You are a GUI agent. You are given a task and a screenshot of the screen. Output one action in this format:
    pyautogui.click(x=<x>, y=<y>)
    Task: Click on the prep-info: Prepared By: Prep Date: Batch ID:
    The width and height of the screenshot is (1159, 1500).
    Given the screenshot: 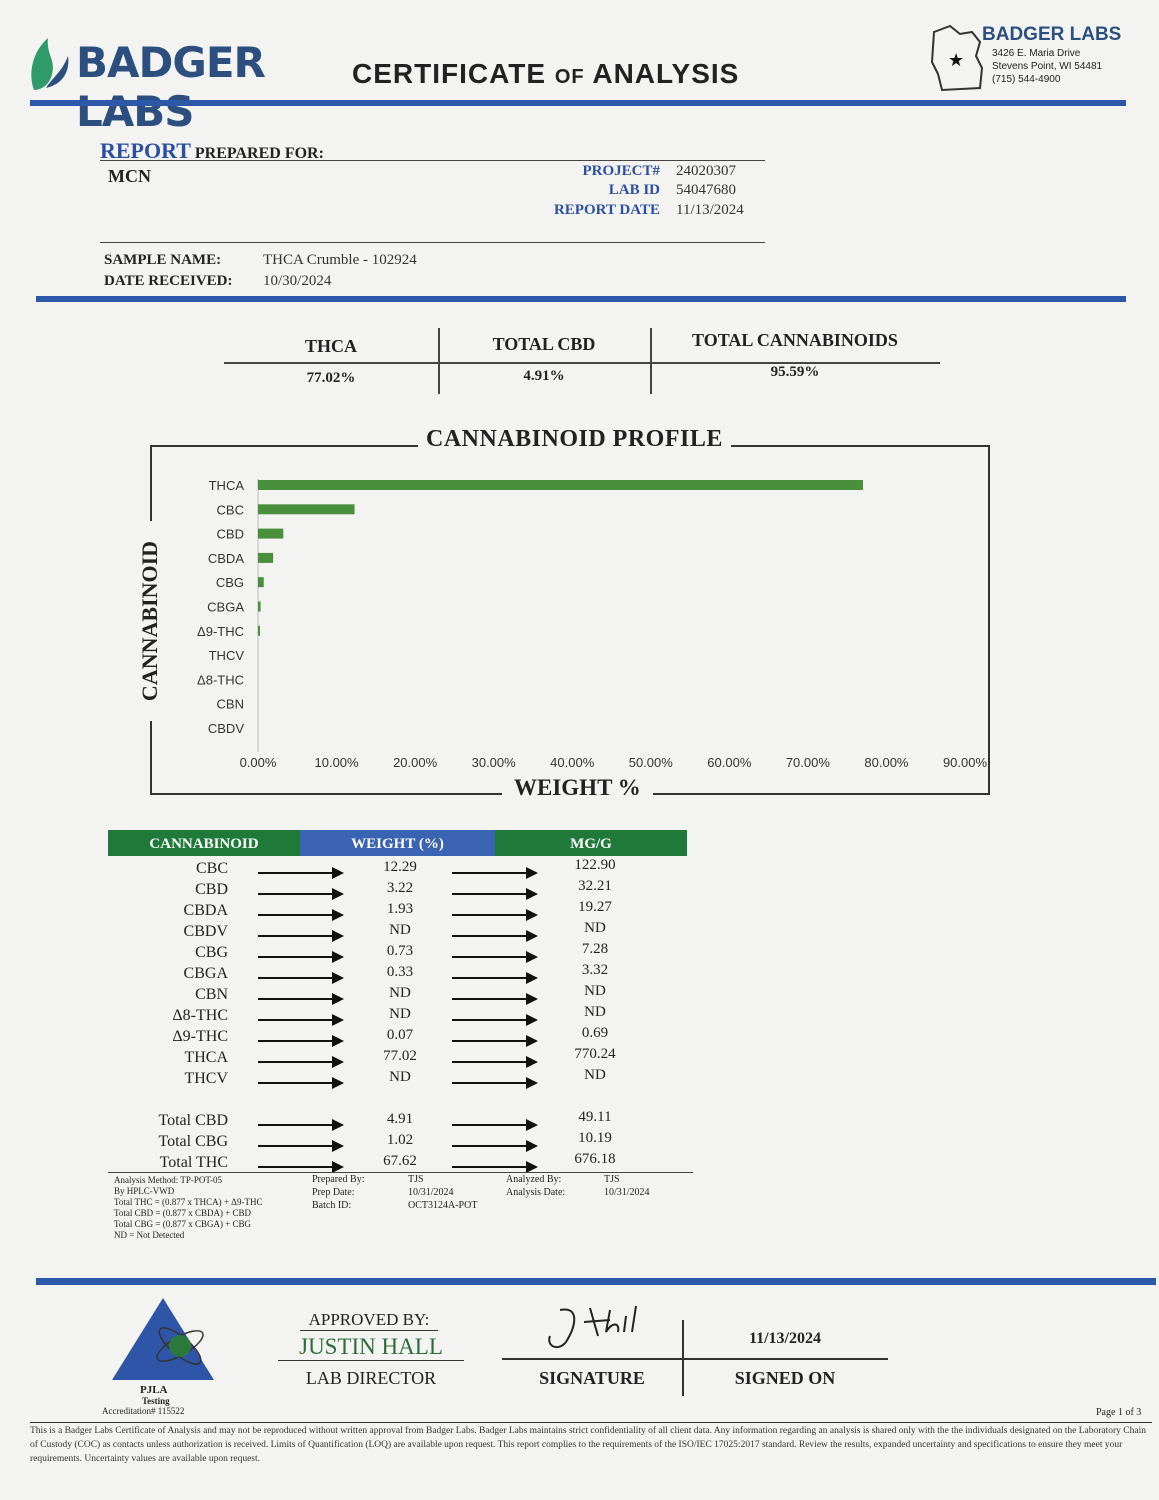 What is the action you would take?
    pyautogui.click(x=338, y=1192)
    